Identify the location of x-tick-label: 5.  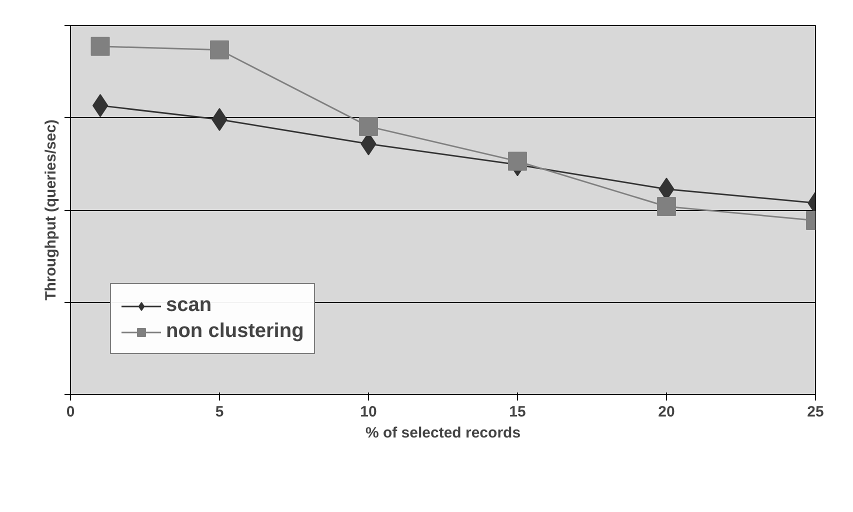
(219, 412).